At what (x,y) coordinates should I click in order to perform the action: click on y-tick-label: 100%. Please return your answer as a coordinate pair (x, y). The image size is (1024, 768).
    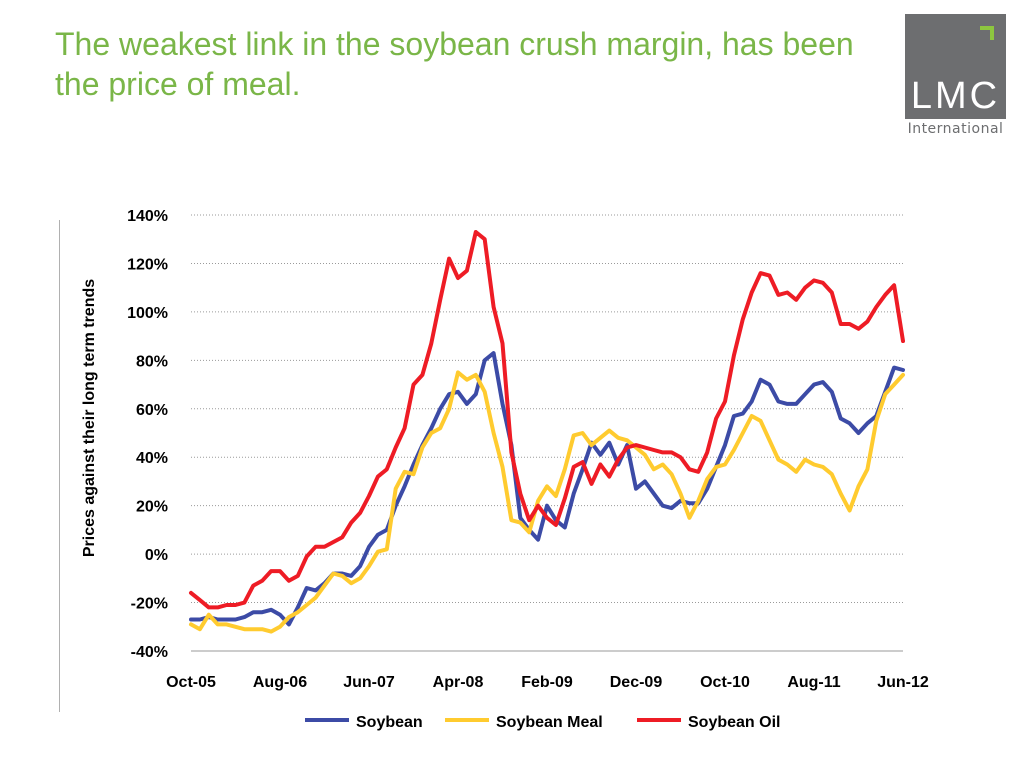
    Looking at the image, I should click on (147, 313).